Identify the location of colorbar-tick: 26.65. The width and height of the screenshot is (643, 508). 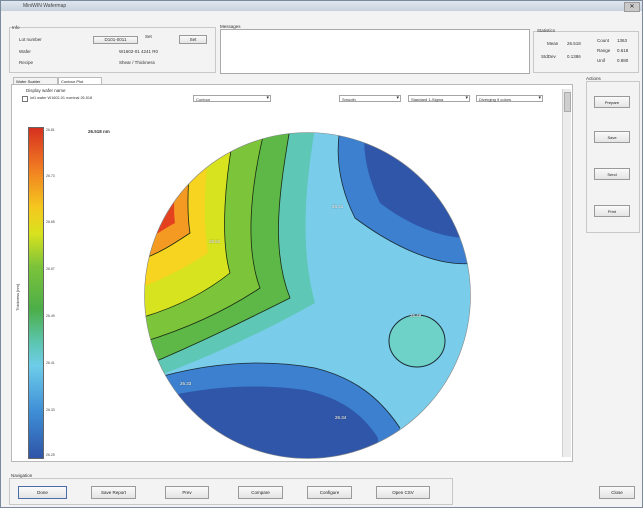
(50, 222).